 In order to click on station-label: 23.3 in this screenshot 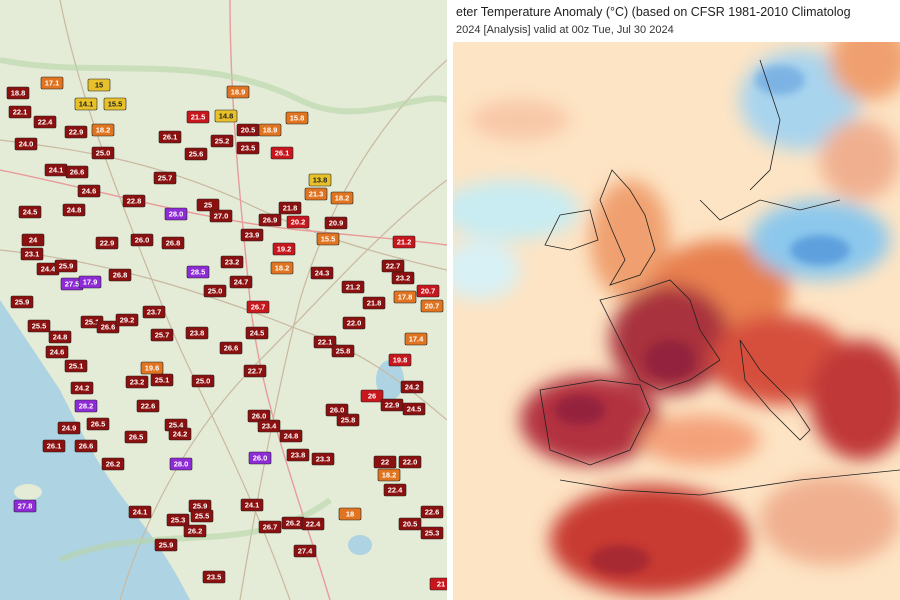, I will do `click(323, 459)`.